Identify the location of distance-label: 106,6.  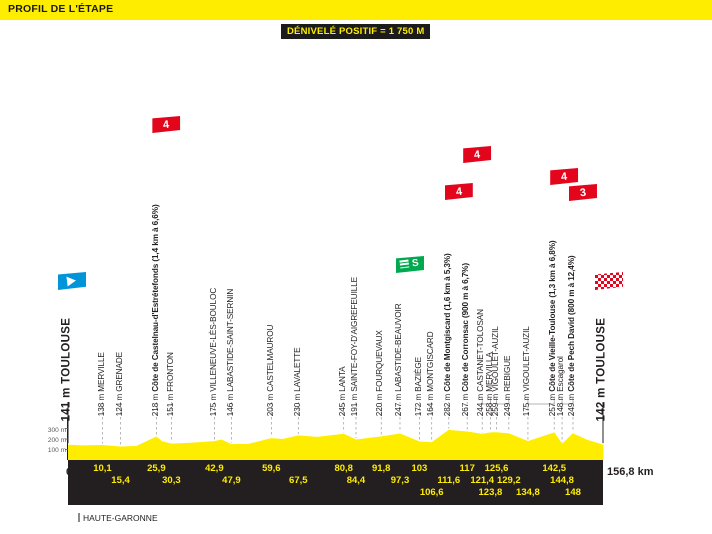
(431, 492).